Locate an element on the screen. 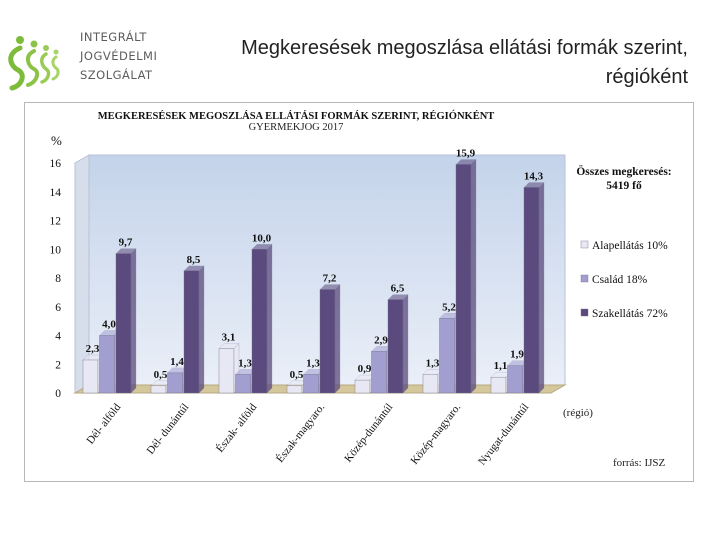  bar-value-label: 8,5 is located at coordinates (194, 260).